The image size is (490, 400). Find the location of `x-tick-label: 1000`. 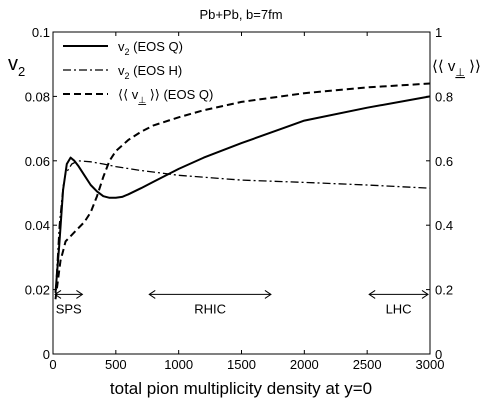

x-tick-label: 1000 is located at coordinates (178, 364).